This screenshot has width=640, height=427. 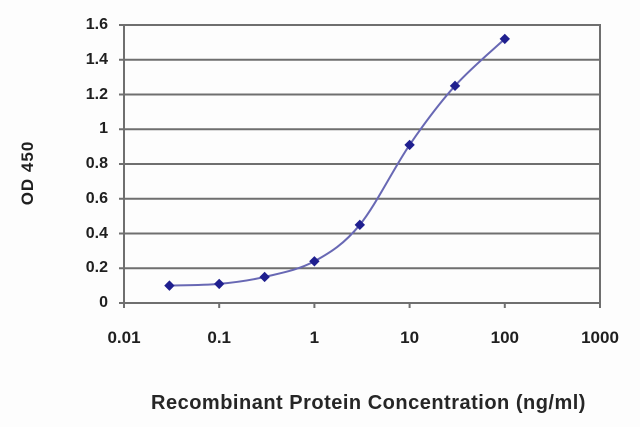 What do you see at coordinates (410, 337) in the screenshot?
I see `x-axis-tick-label: 10` at bounding box center [410, 337].